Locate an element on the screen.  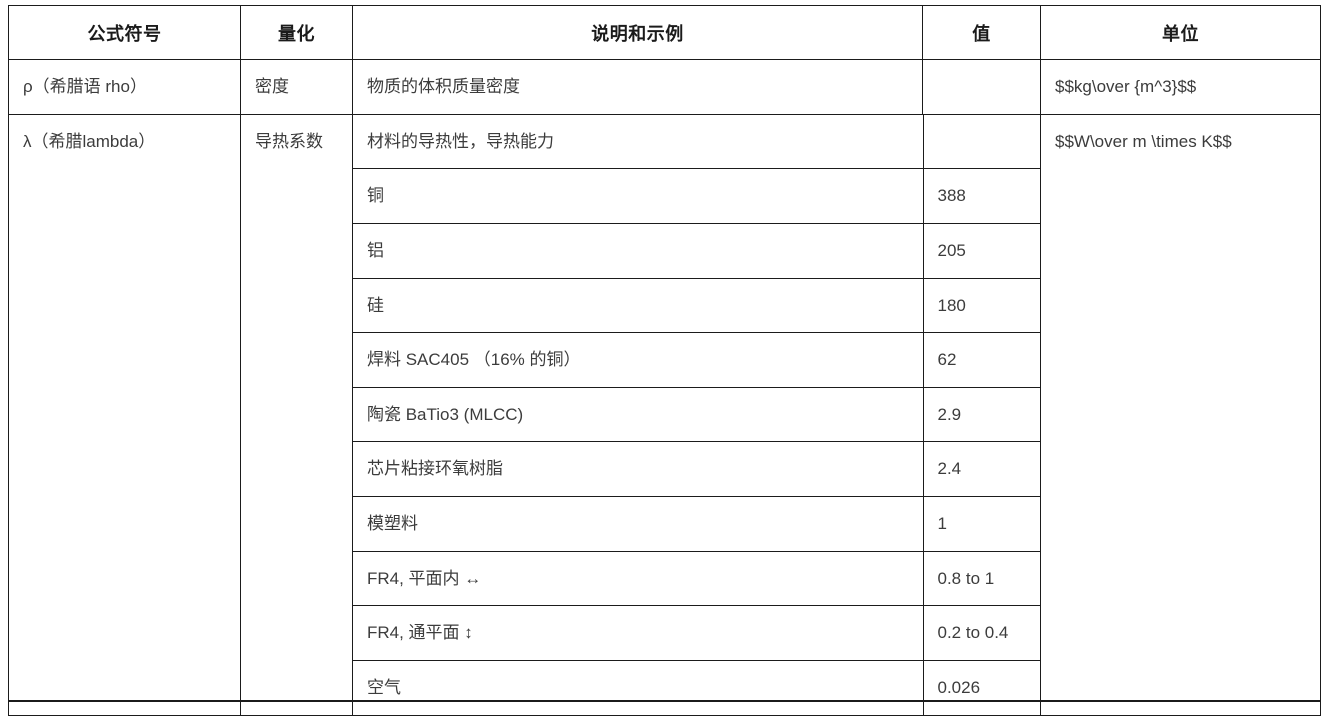
material-name-text: FR4, 平面内 ↔ is located at coordinates (424, 578).